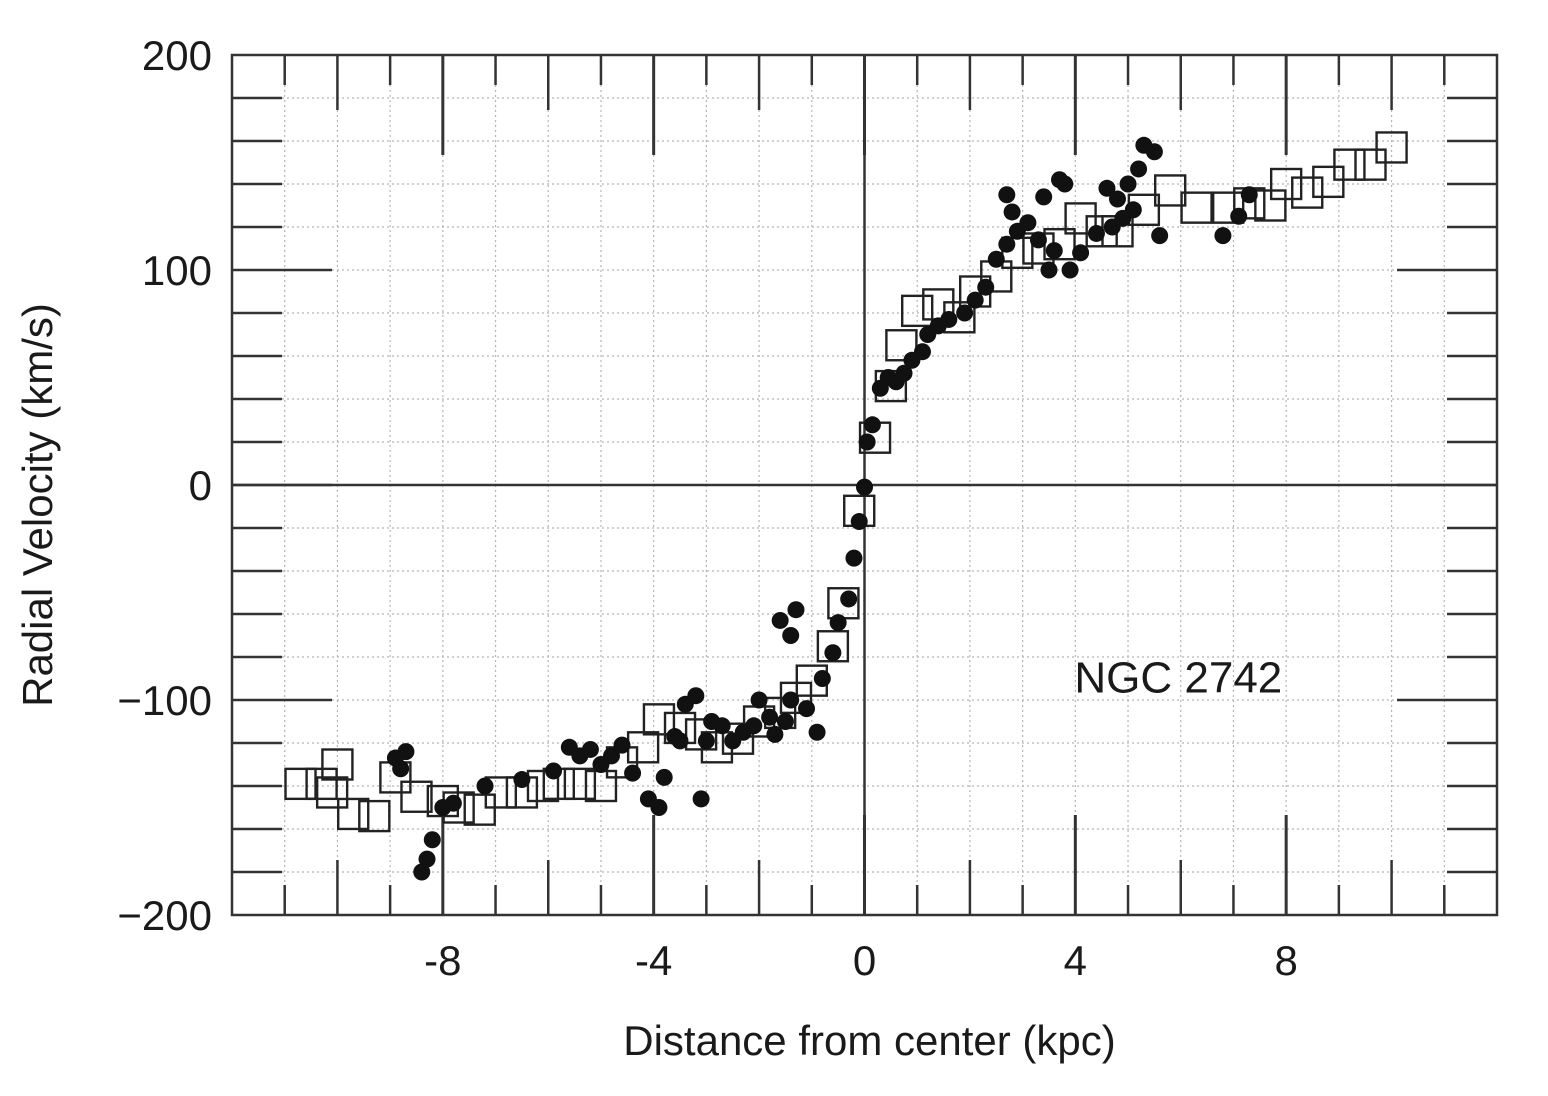  I want to click on y-axis-label: Radial Velocity (km/s), so click(37, 505).